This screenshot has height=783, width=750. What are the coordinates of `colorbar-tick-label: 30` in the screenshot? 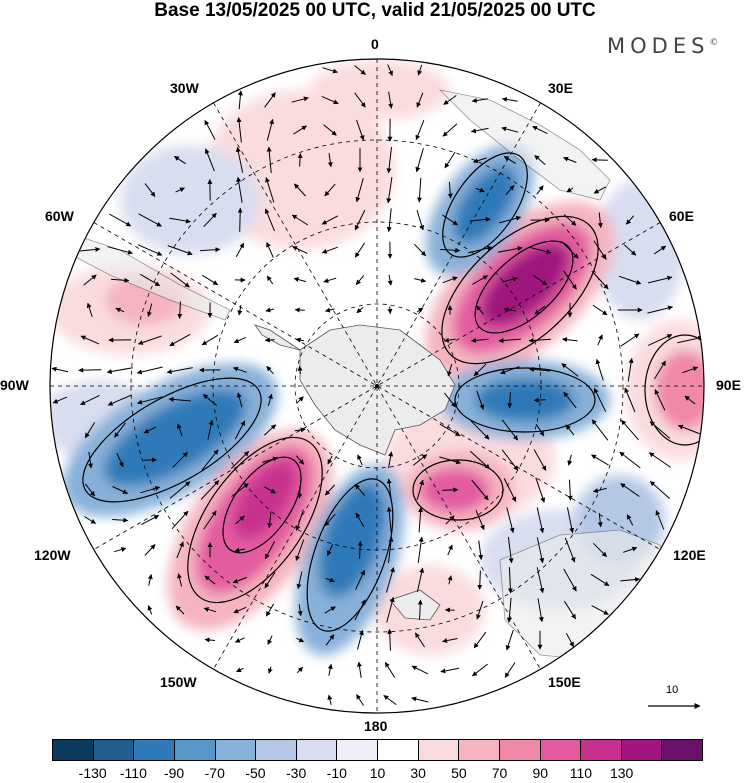 It's located at (418, 773).